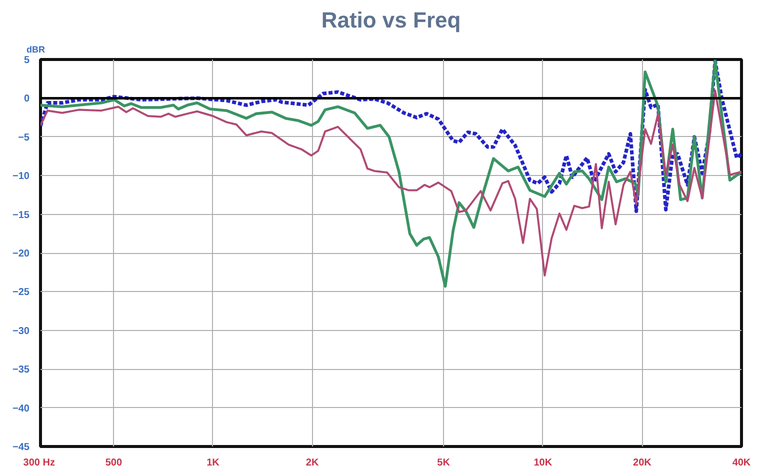 The height and width of the screenshot is (476, 765). Describe the element at coordinates (444, 463) in the screenshot. I see `x-tick-label: 5K` at that location.